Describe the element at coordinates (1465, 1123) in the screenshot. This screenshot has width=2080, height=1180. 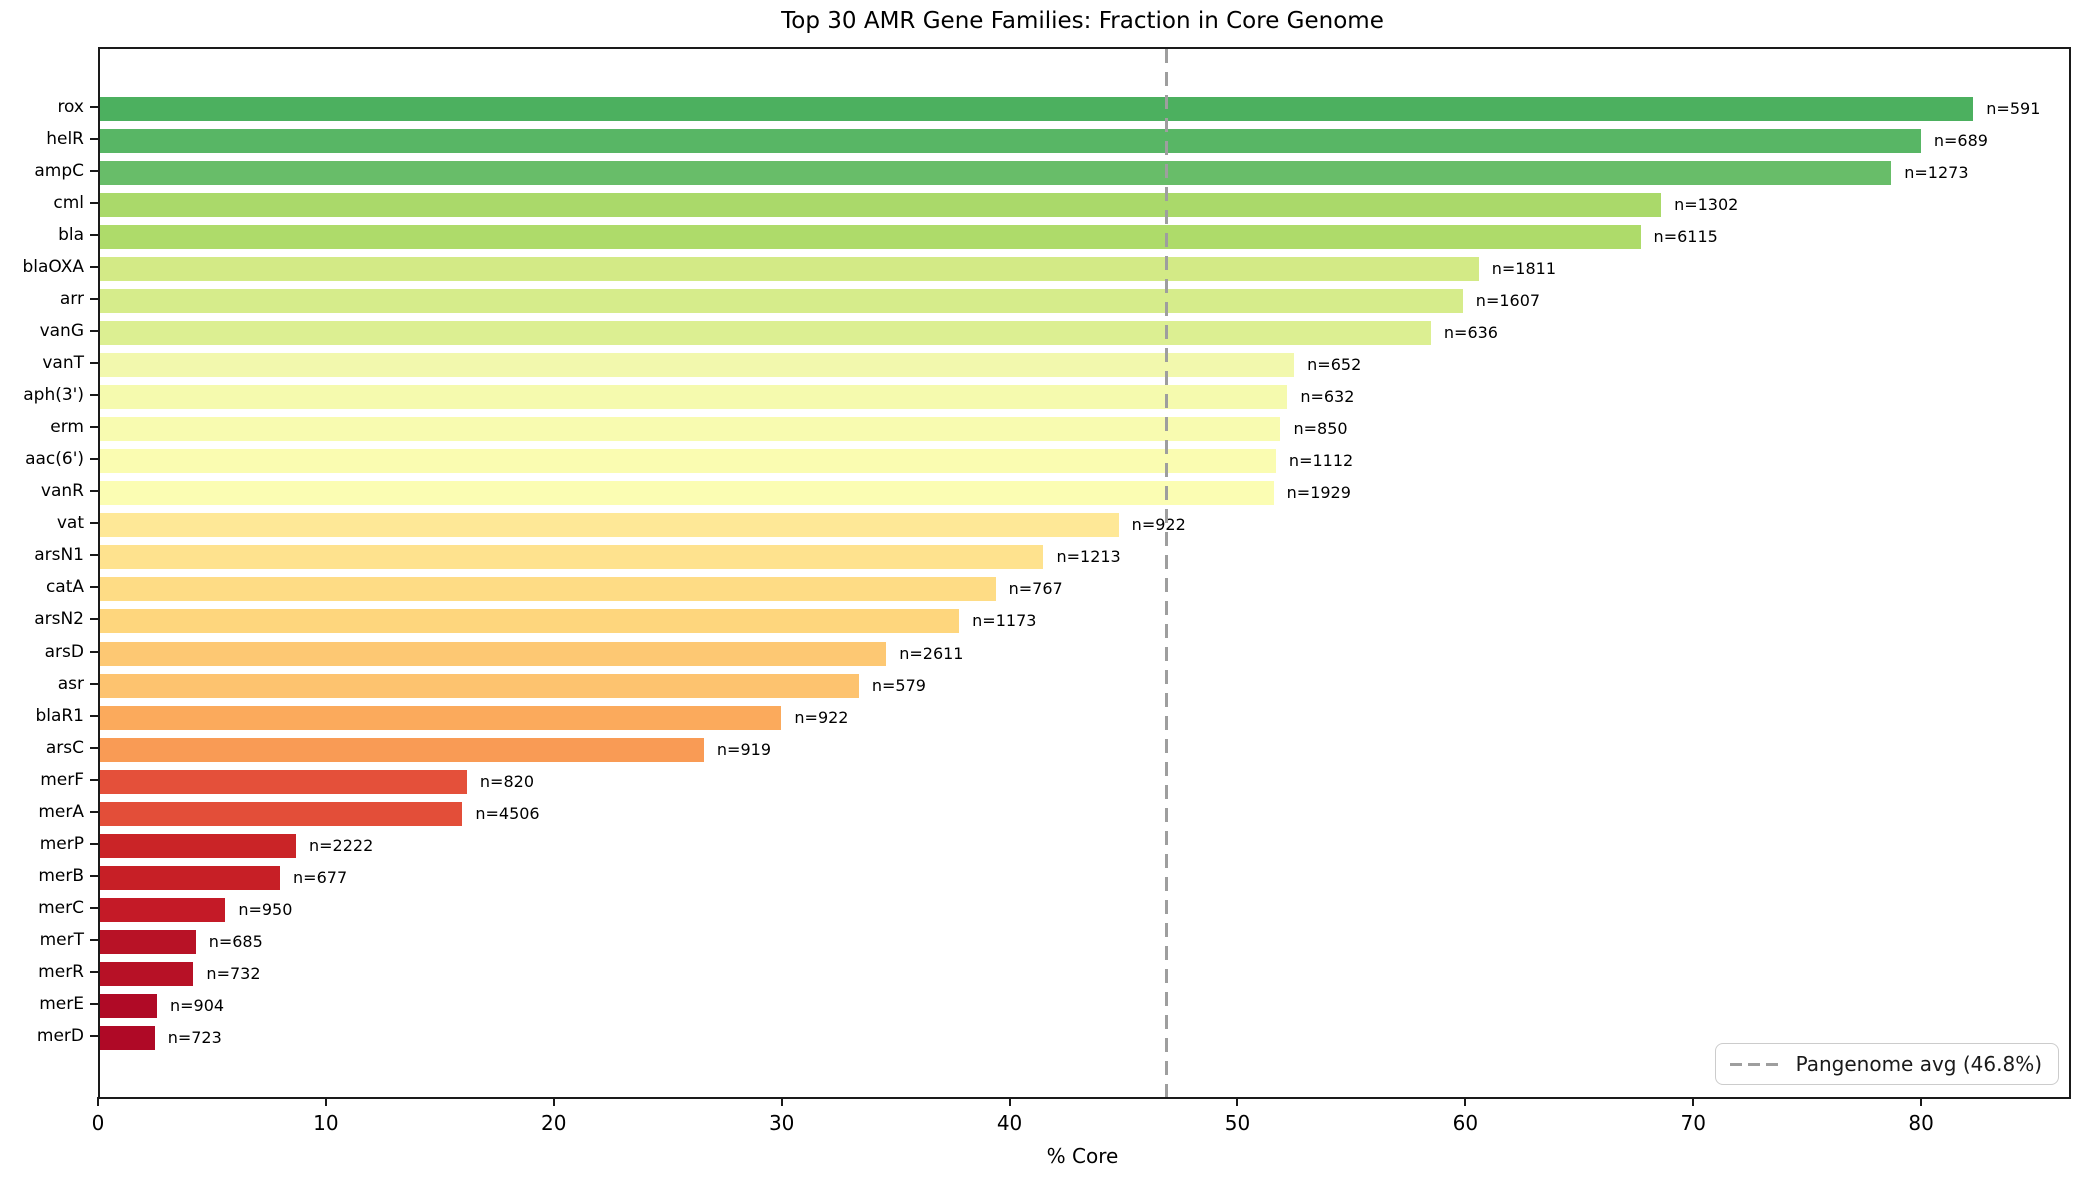
I see `x-tick-label-60: 60` at that location.